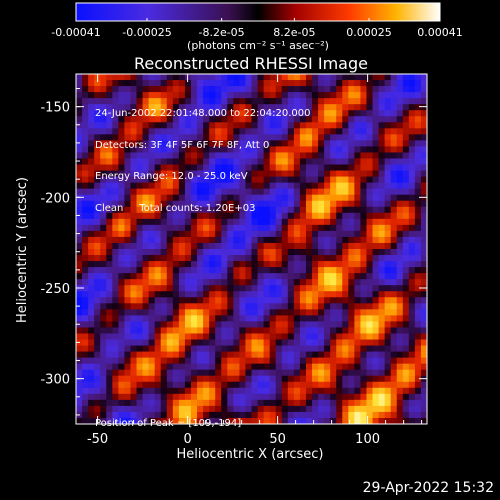 The height and width of the screenshot is (500, 500). Describe the element at coordinates (440, 32) in the screenshot. I see `colorbar-tick-label: 0.00041` at that location.